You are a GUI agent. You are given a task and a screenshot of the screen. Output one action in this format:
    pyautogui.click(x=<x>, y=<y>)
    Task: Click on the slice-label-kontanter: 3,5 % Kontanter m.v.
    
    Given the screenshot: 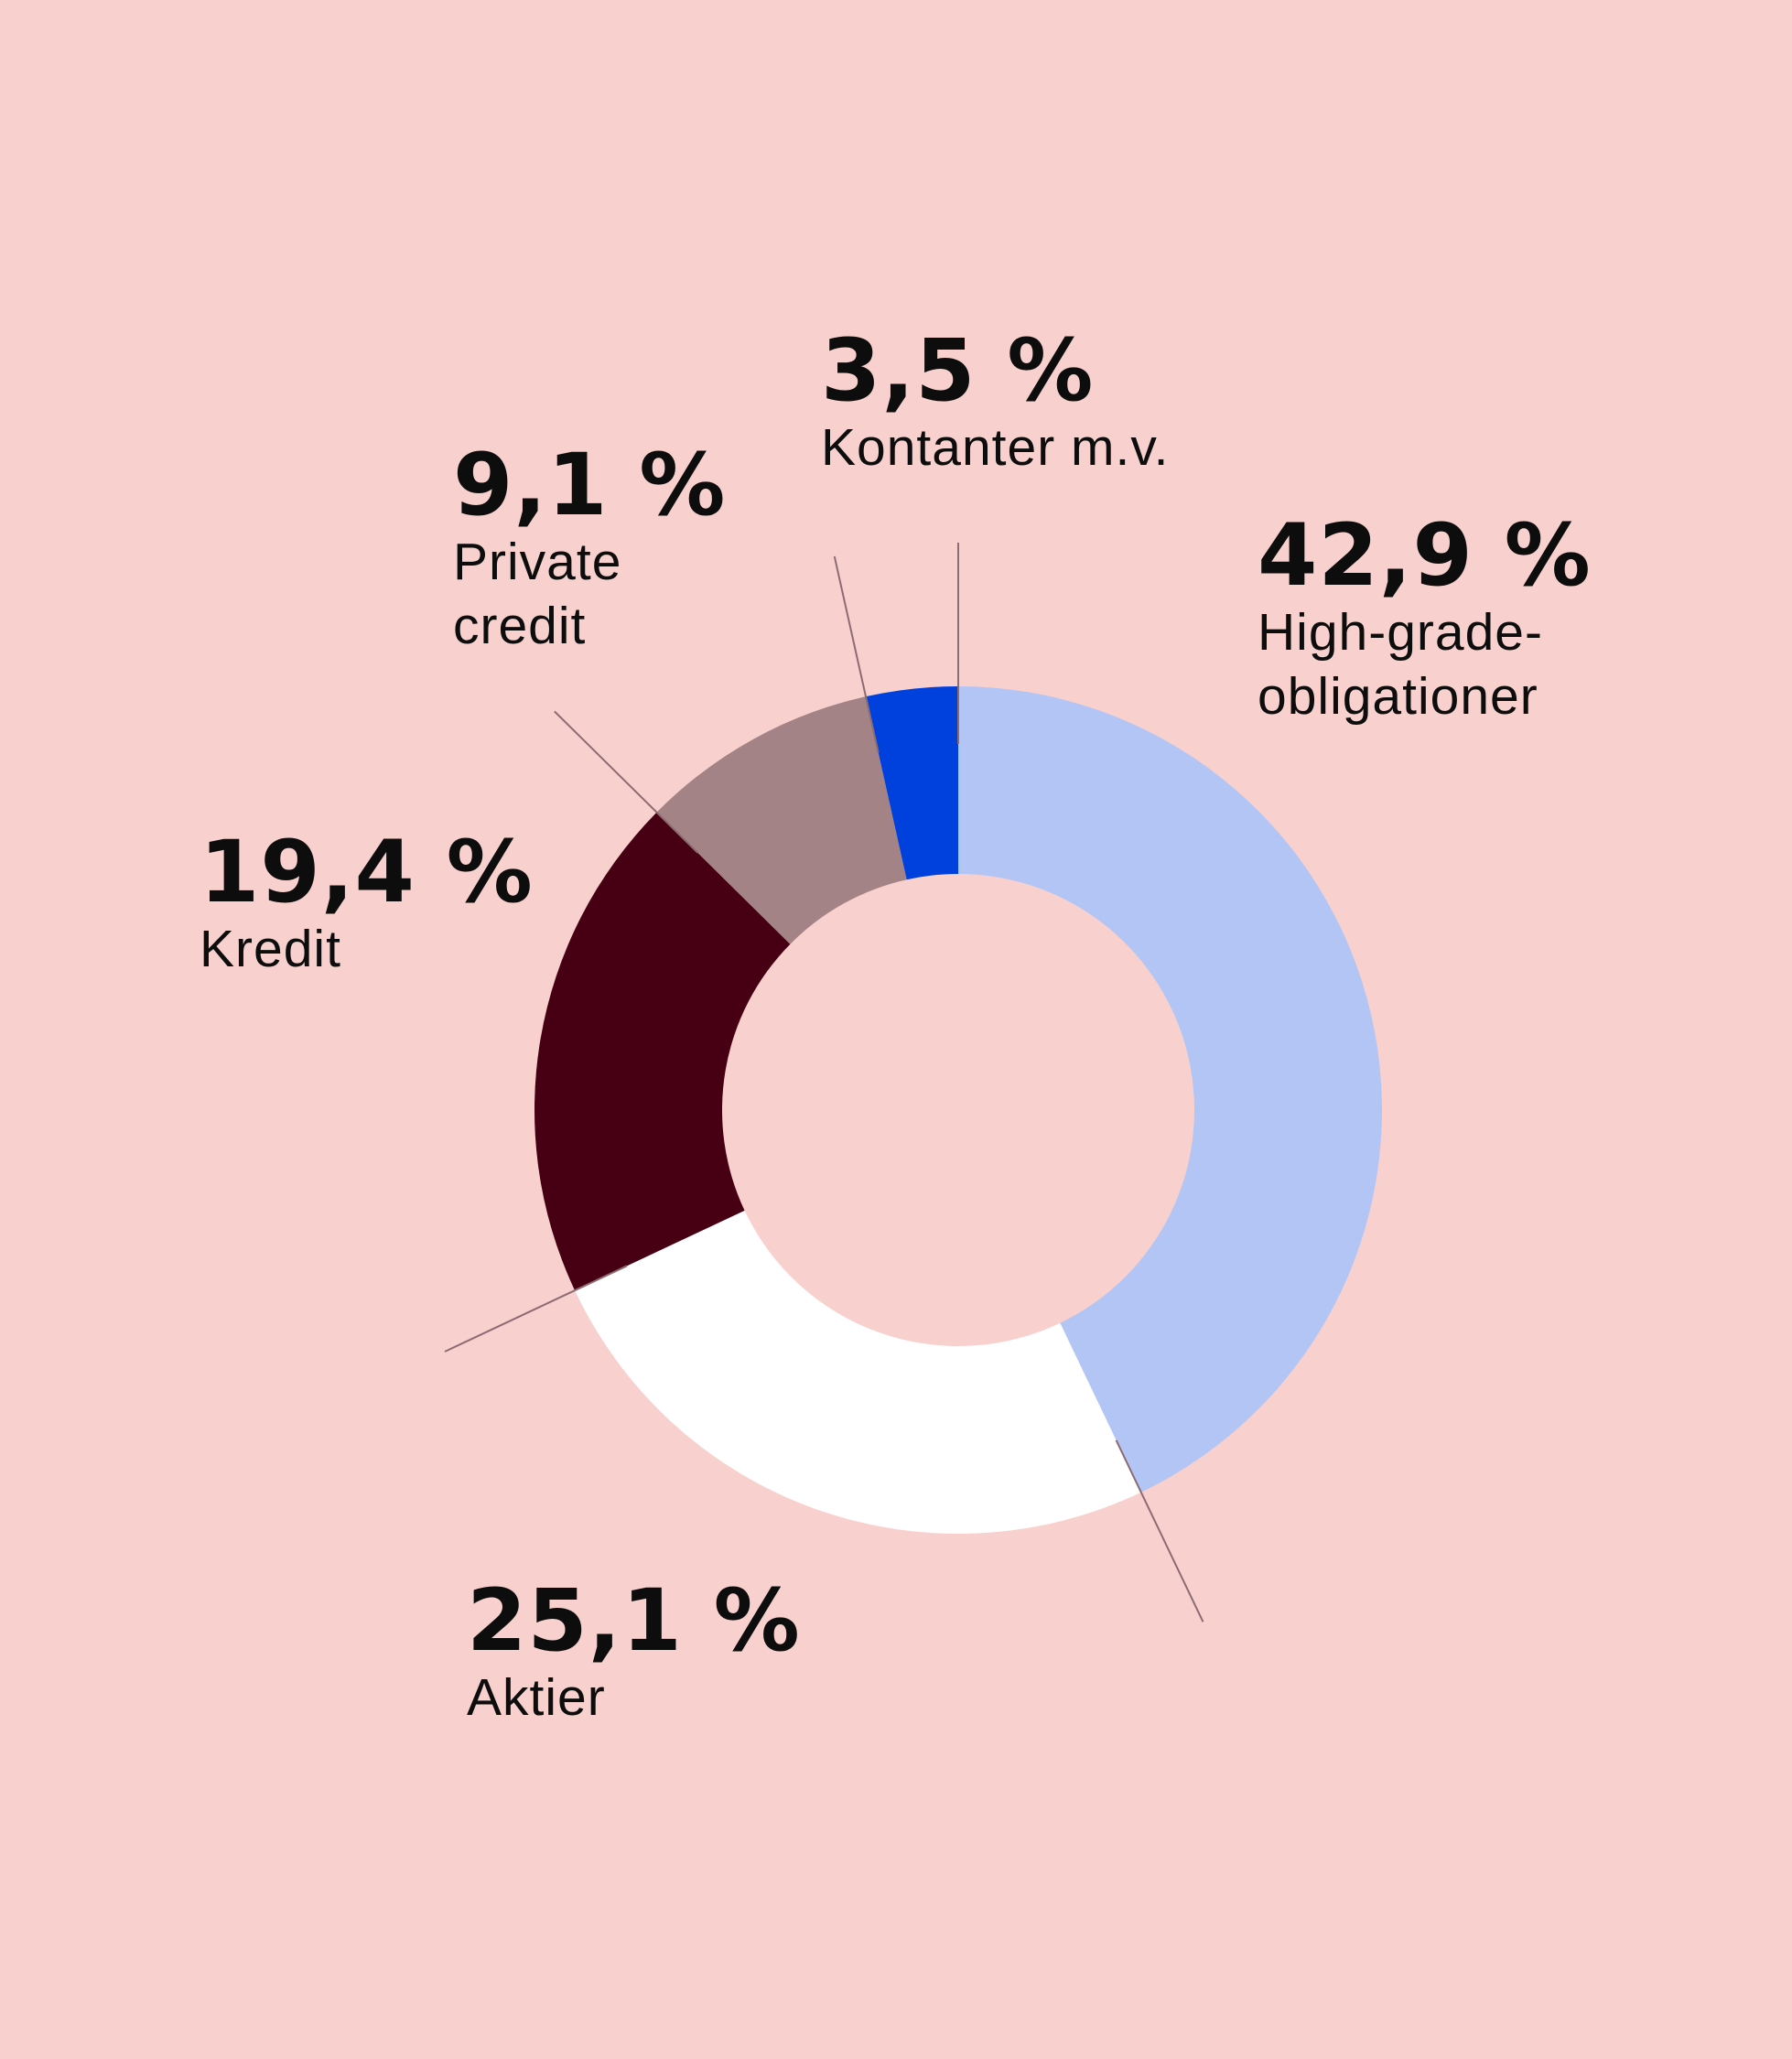 What is the action you would take?
    pyautogui.click(x=995, y=404)
    